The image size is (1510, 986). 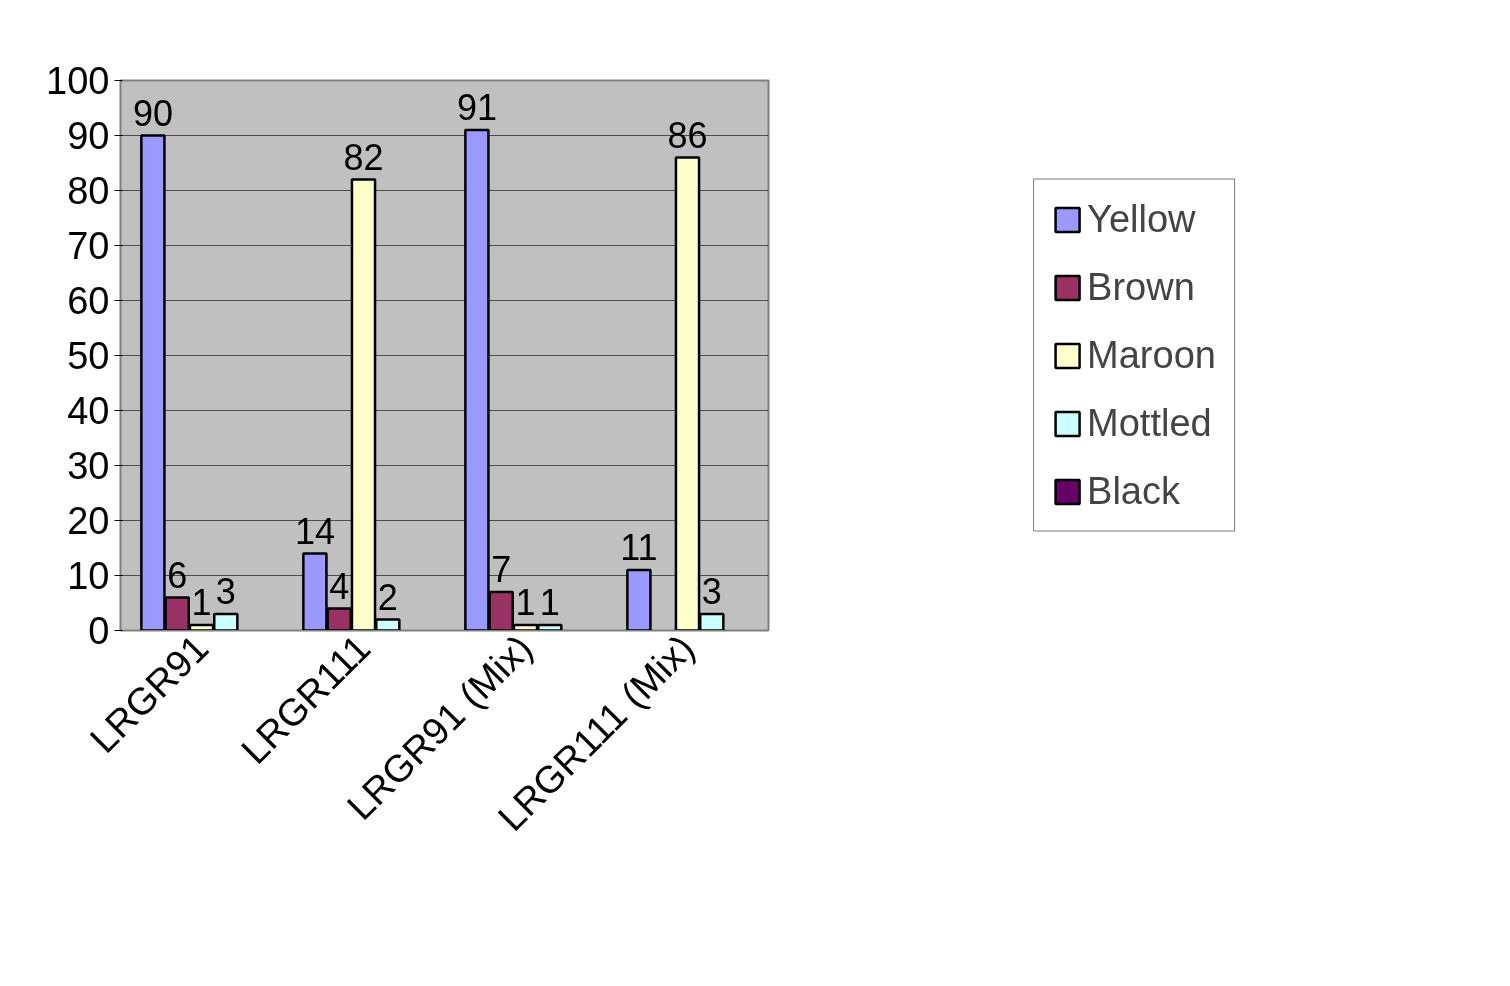 What do you see at coordinates (387, 597) in the screenshot?
I see `data-label: 2` at bounding box center [387, 597].